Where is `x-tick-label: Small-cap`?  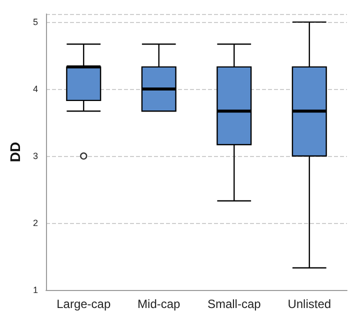 x-tick-label: Small-cap is located at coordinates (234, 304).